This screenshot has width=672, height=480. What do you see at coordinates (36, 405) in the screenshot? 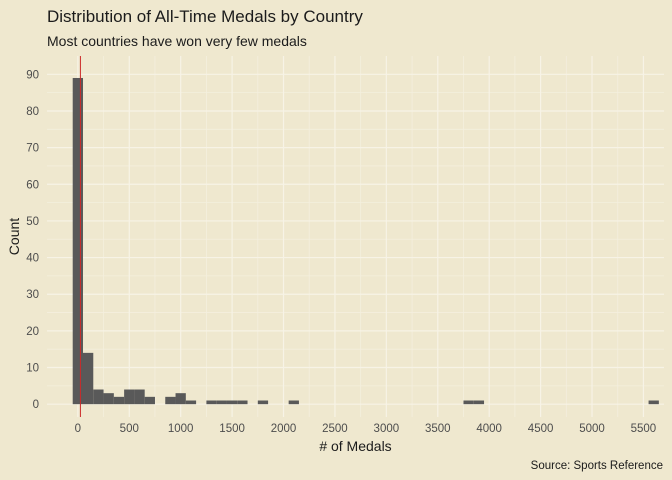
I see `y-tick-label: 0` at bounding box center [36, 405].